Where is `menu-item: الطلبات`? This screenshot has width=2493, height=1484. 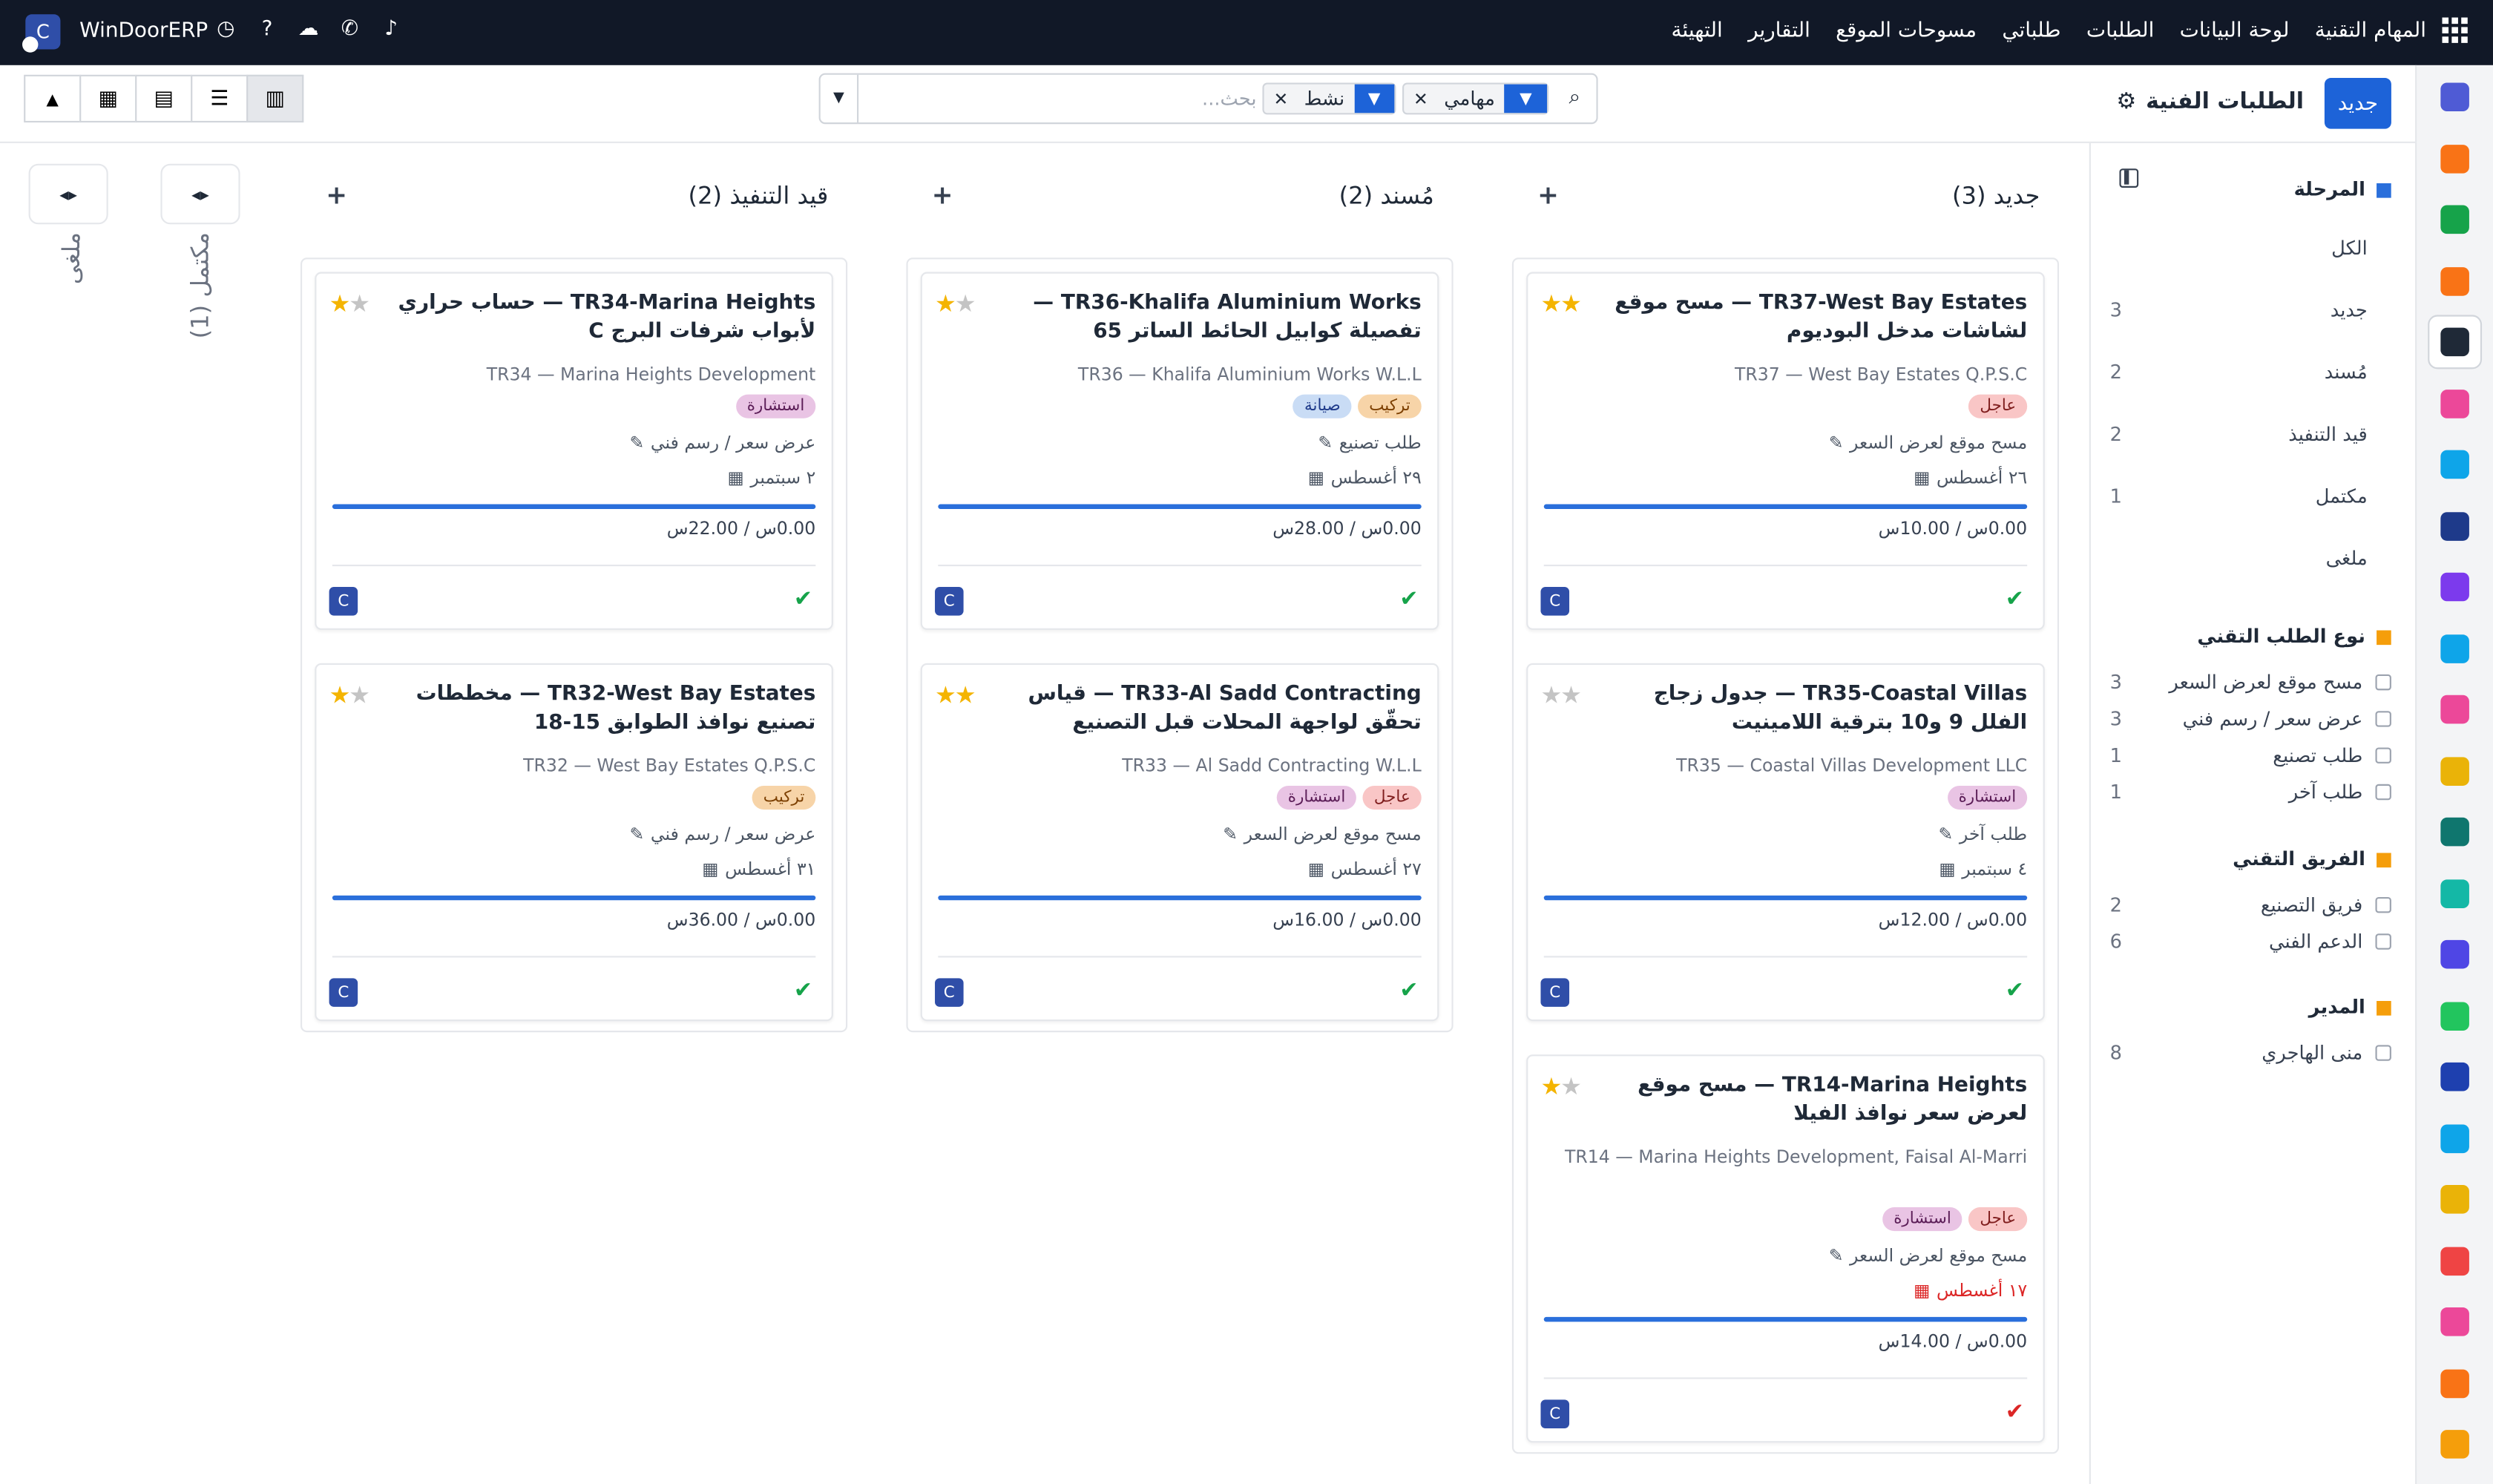 menu-item: الطلبات is located at coordinates (2120, 31).